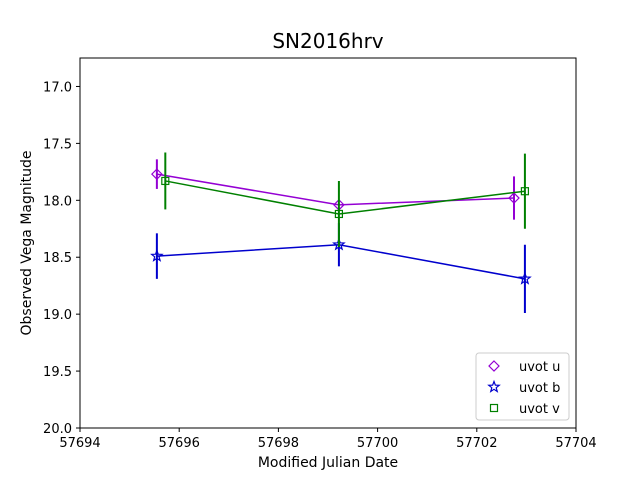 The image size is (640, 480). I want to click on legend: uvot u uvot b uvot v, so click(522, 386).